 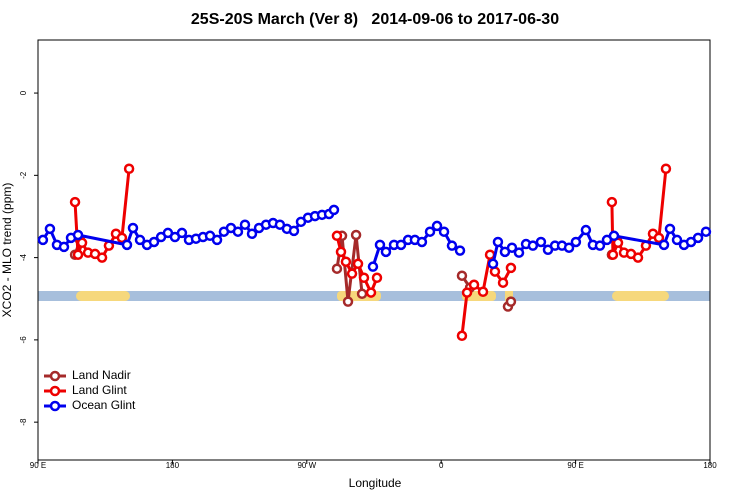 What do you see at coordinates (99, 390) in the screenshot?
I see `legend-label: Land Glint` at bounding box center [99, 390].